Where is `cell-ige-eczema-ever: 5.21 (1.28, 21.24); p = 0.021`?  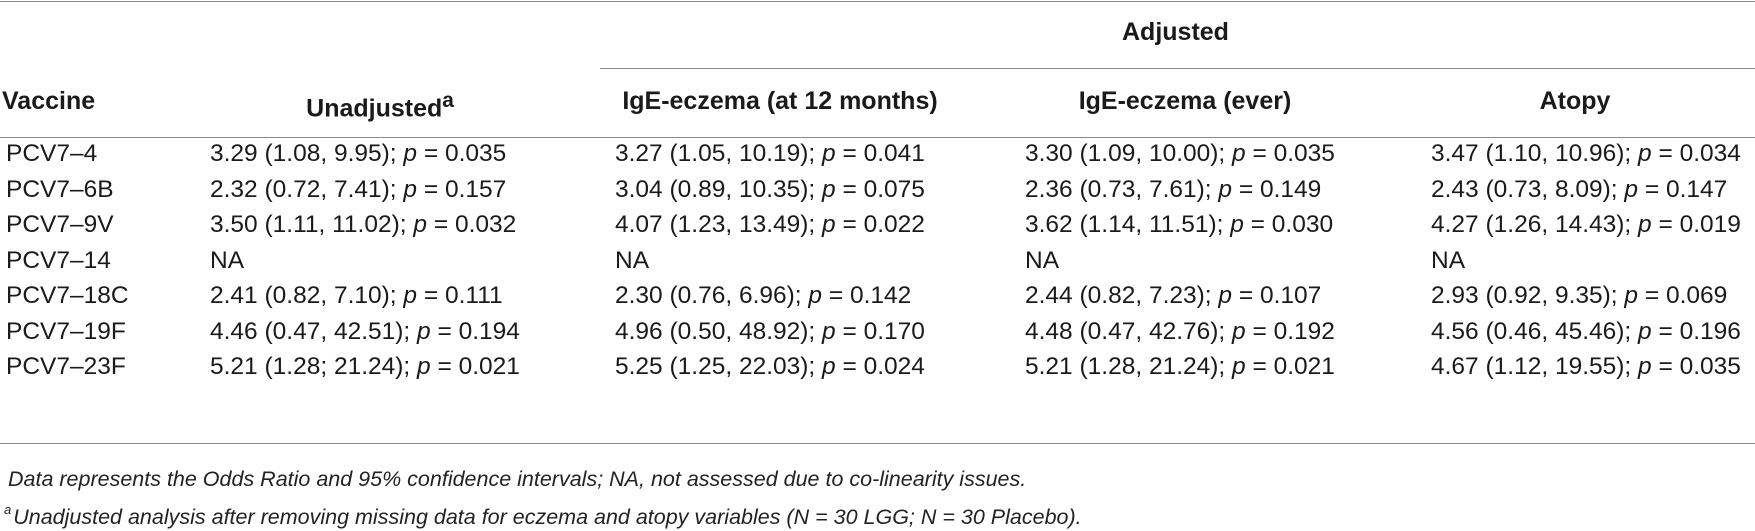 cell-ige-eczema-ever: 5.21 (1.28, 21.24); p = 0.021 is located at coordinates (1180, 367).